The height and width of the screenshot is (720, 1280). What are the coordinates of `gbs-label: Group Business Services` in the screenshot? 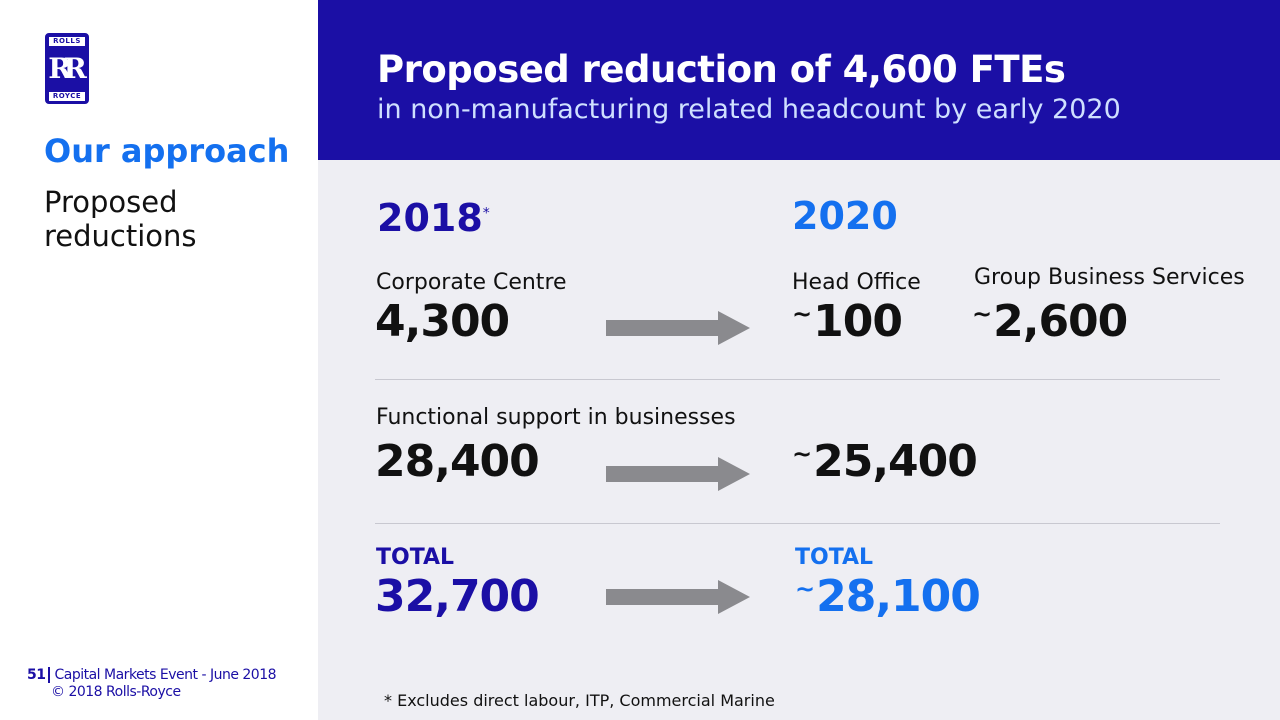 It's located at (1109, 277).